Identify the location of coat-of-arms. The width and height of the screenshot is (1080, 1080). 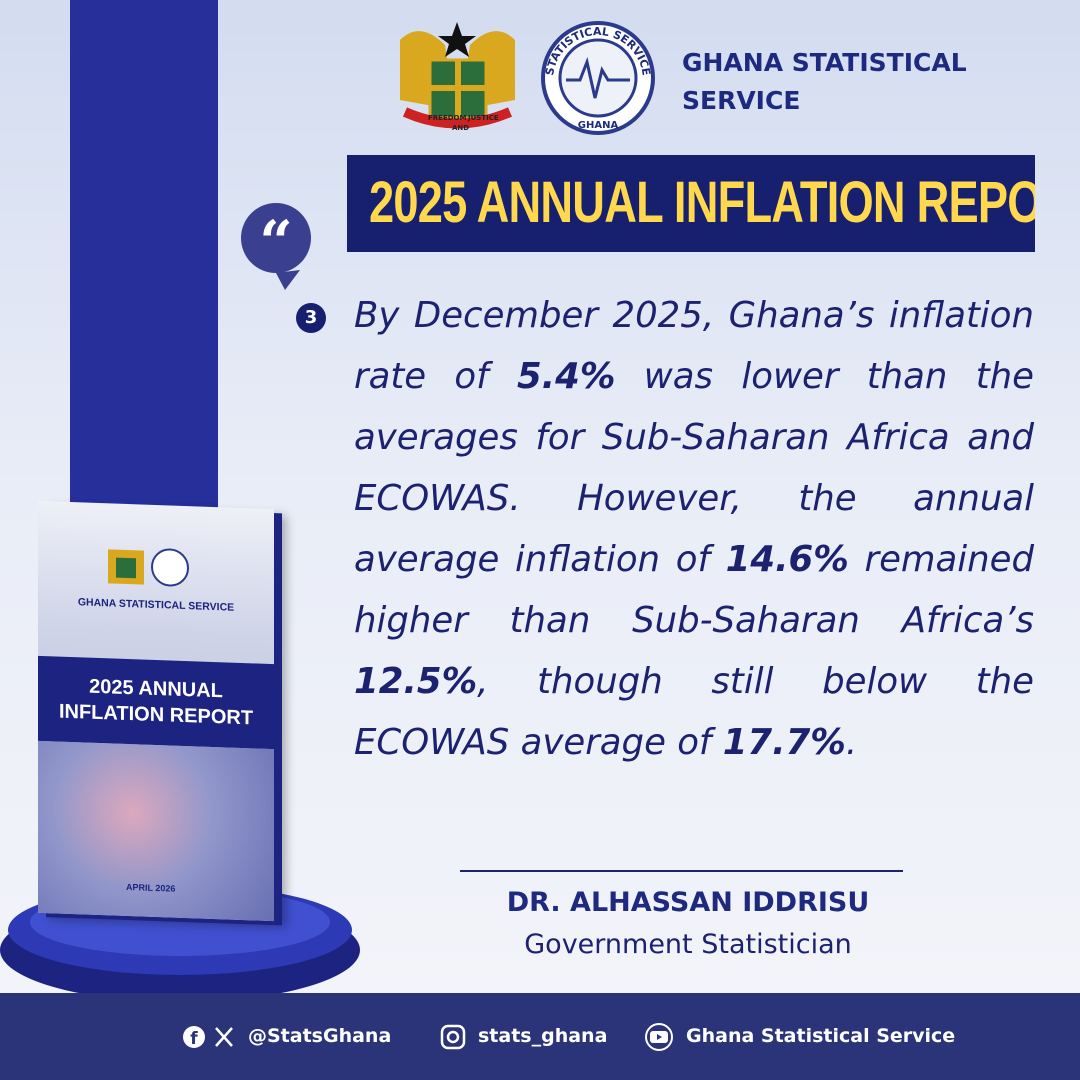
(457, 75).